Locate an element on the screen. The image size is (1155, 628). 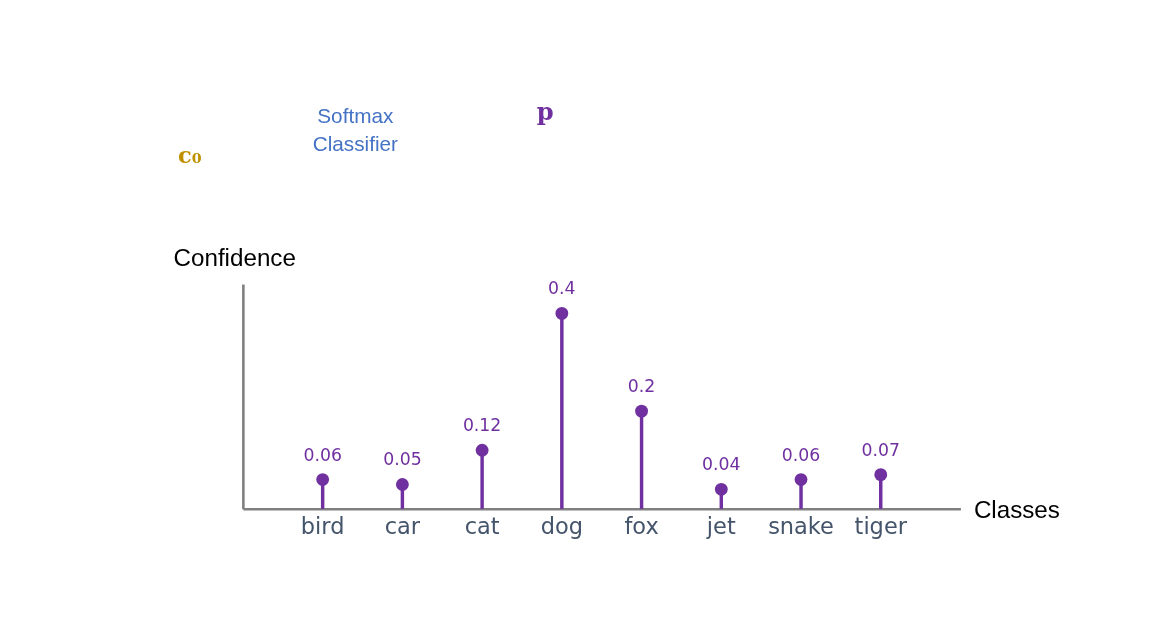
text: Softmax Classifier is located at coordinates (355, 129).